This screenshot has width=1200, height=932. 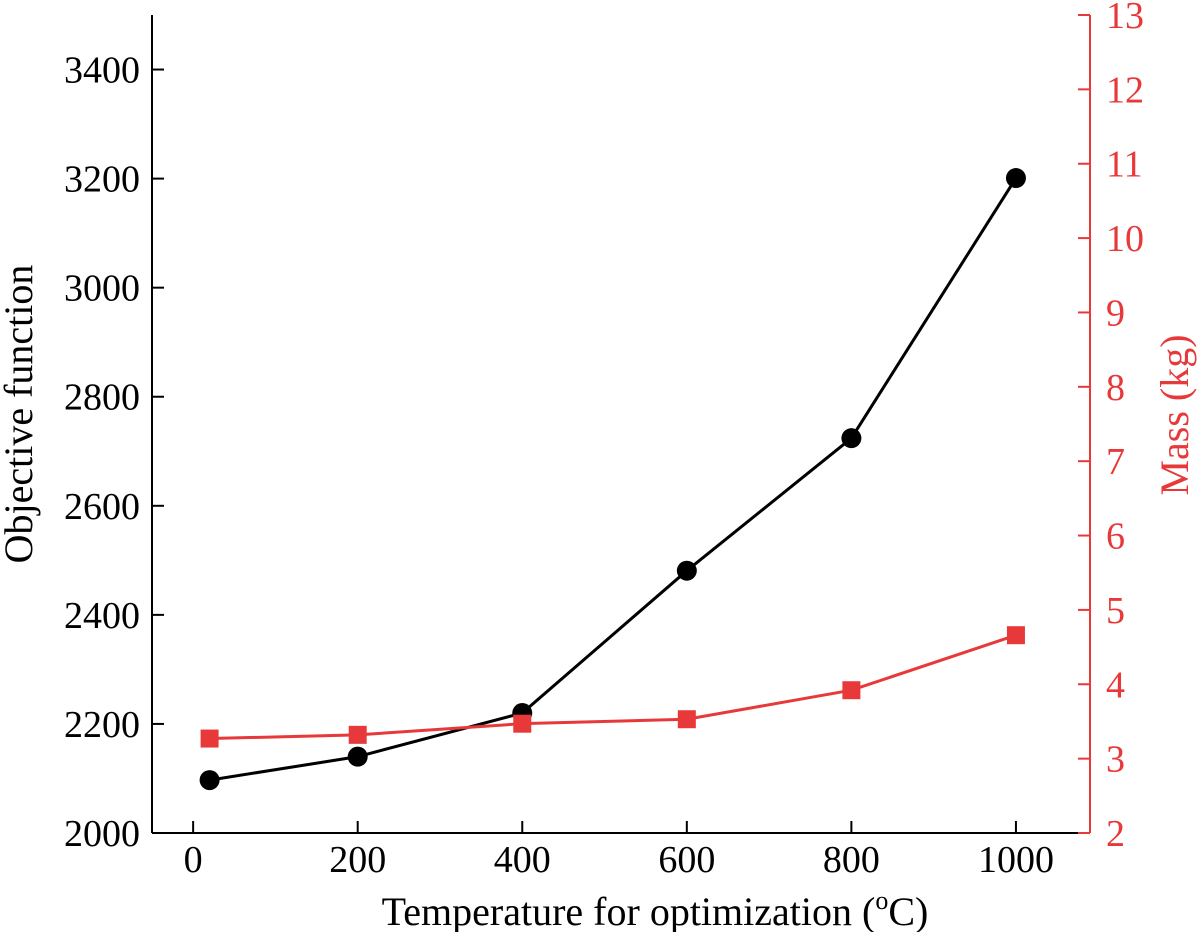 What do you see at coordinates (1124, 165) in the screenshot?
I see `right-y-tick-label: 11` at bounding box center [1124, 165].